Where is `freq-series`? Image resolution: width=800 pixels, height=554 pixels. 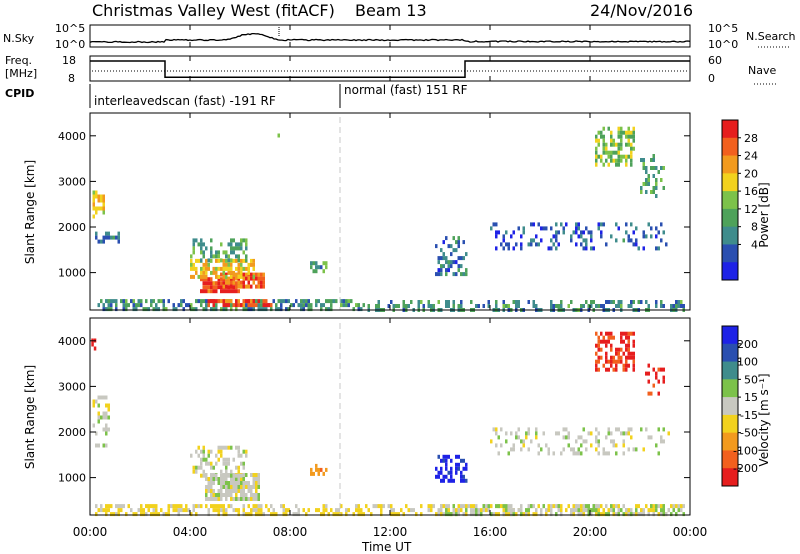
freq-series is located at coordinates (390, 69).